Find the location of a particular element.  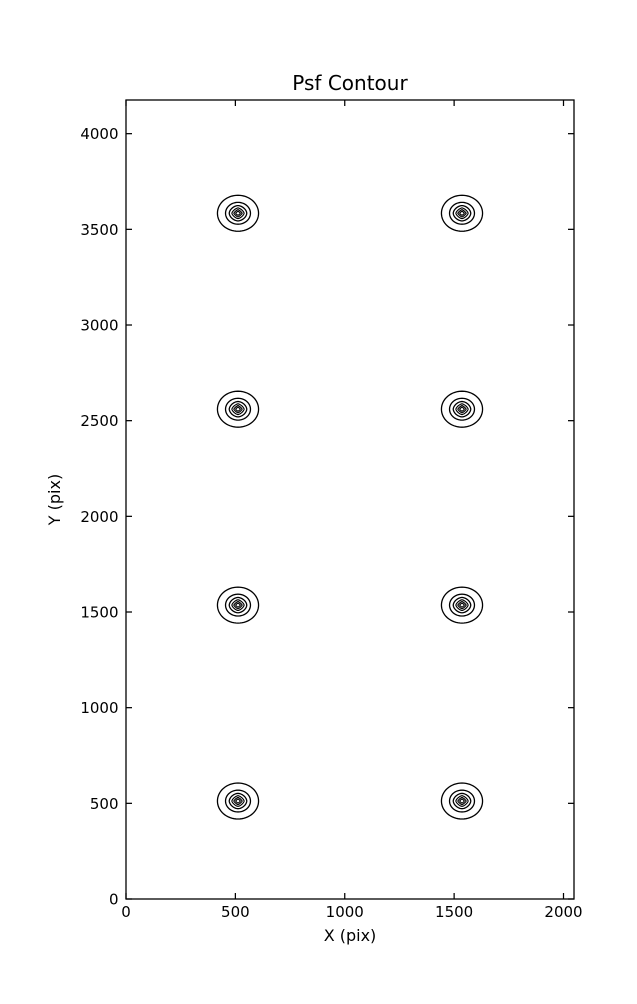

y-tick-label: 4000 is located at coordinates (99, 134).